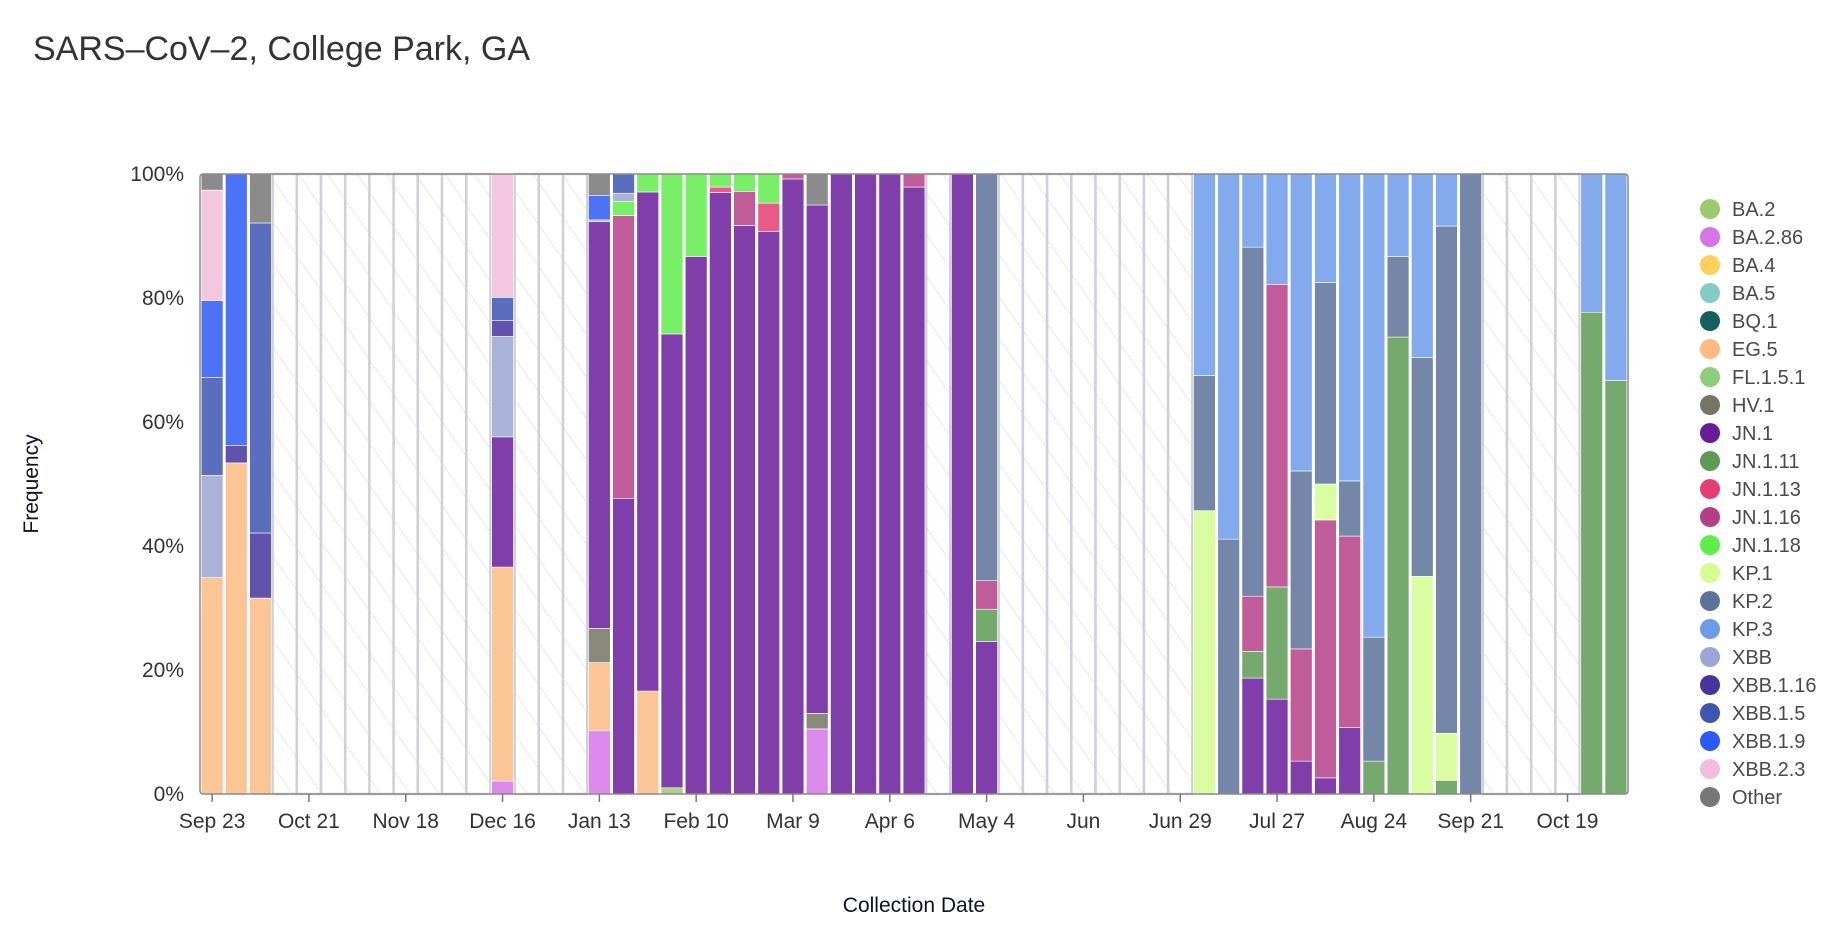 Image resolution: width=1840 pixels, height=930 pixels. What do you see at coordinates (1737, 210) in the screenshot?
I see `legend-item-ba-2: BA.2` at bounding box center [1737, 210].